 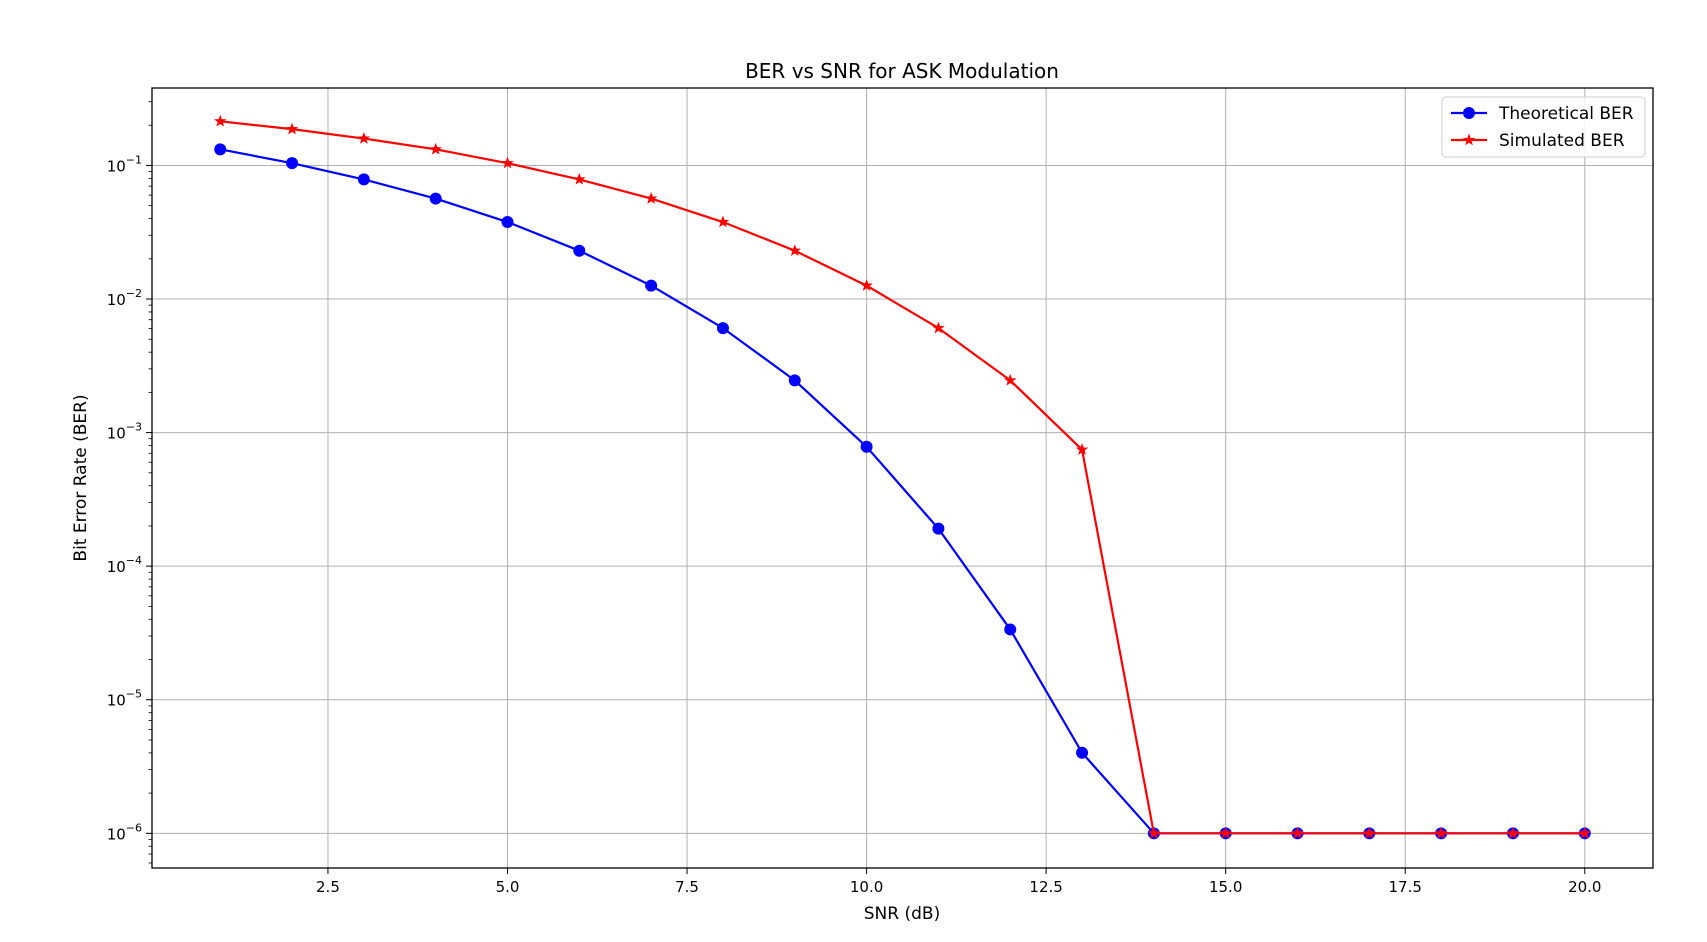 What do you see at coordinates (124, 832) in the screenshot?
I see `y-tick-label: 10⁻⁶` at bounding box center [124, 832].